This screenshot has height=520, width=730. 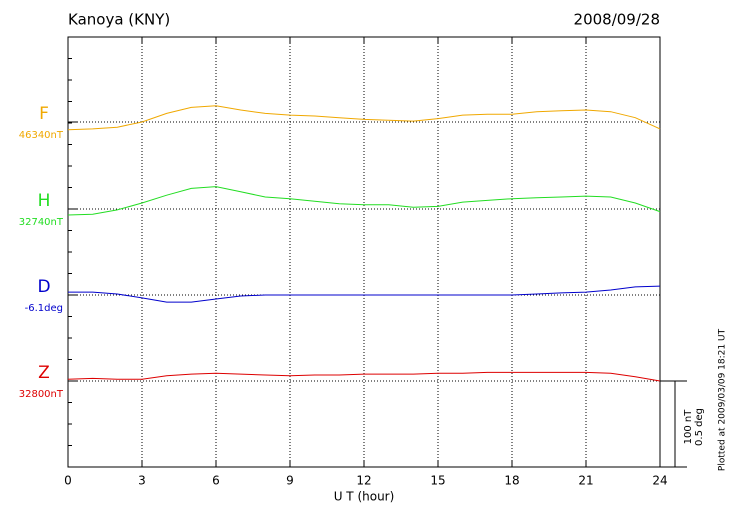 I want to click on x-tick-label: 3, so click(x=142, y=481).